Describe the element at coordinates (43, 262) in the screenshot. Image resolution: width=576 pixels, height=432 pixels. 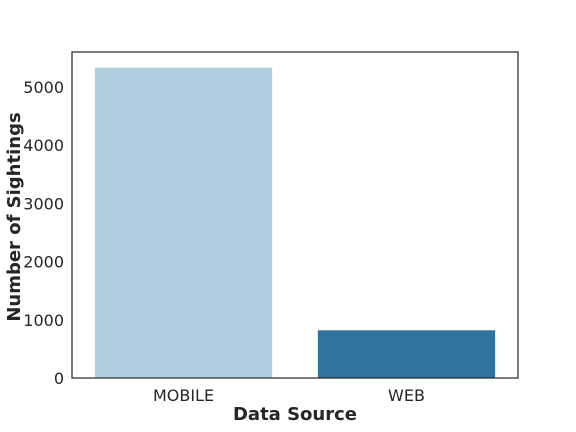
I see `y-tick-label: 2000` at that location.